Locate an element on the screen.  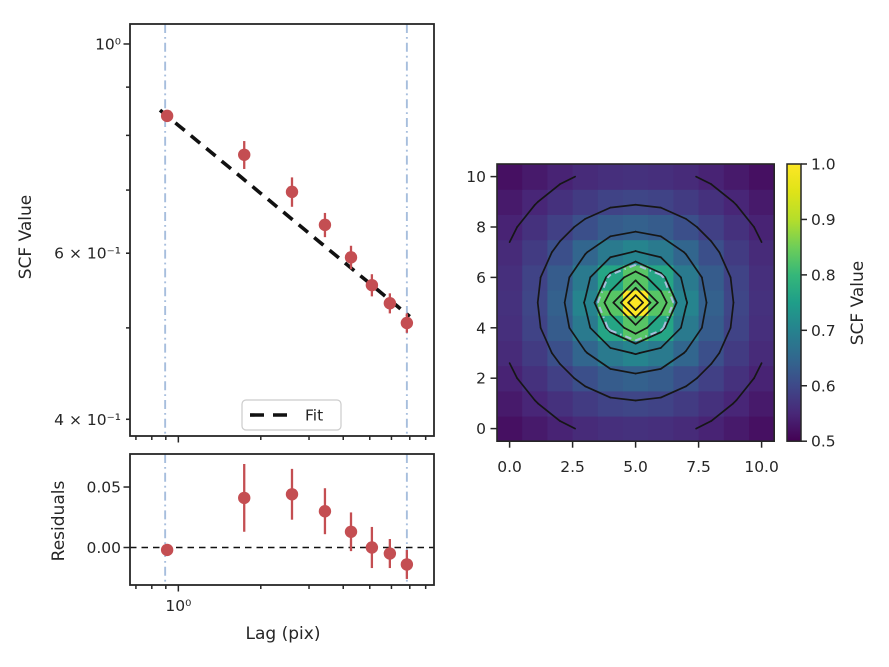
heatmap-xtick-label: 7.5 is located at coordinates (698, 467).